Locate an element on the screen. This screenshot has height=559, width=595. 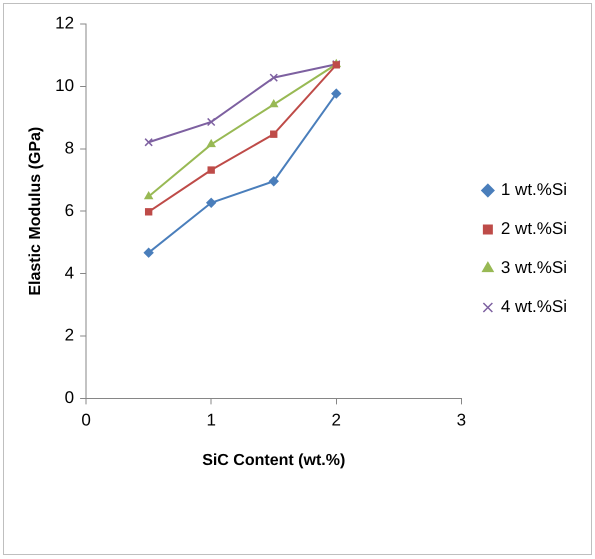
y-tick-label: 8 is located at coordinates (69, 148).